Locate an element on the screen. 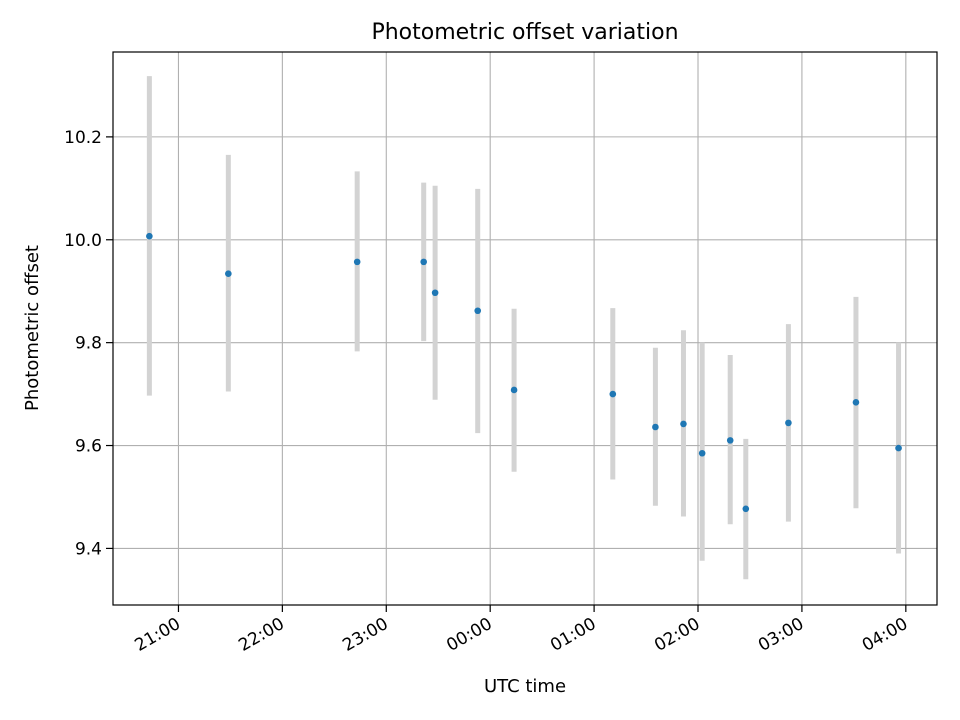 The height and width of the screenshot is (720, 960). y-tick-label: 10.2 is located at coordinates (83, 138).